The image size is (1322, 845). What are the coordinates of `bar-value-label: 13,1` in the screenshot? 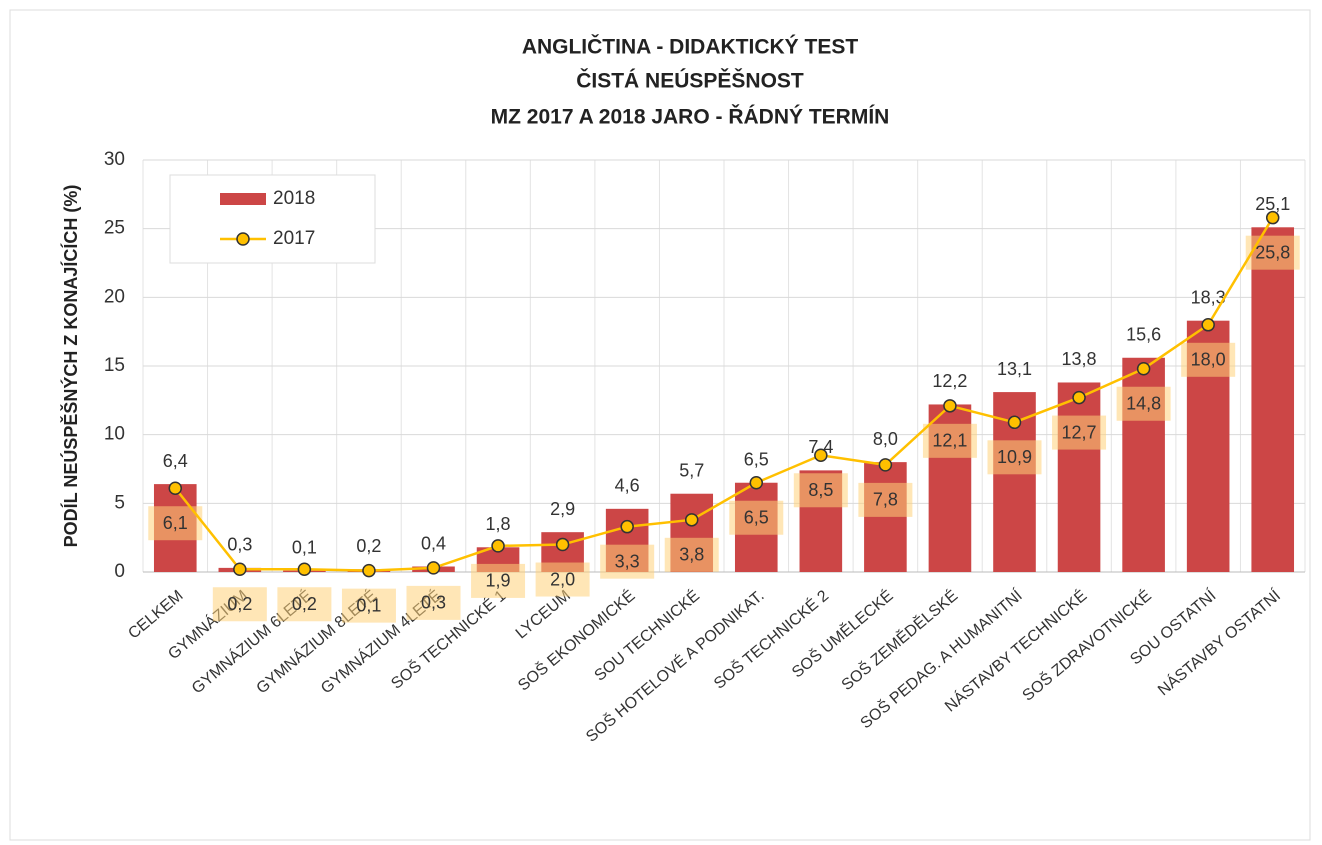 It's located at (1014, 369).